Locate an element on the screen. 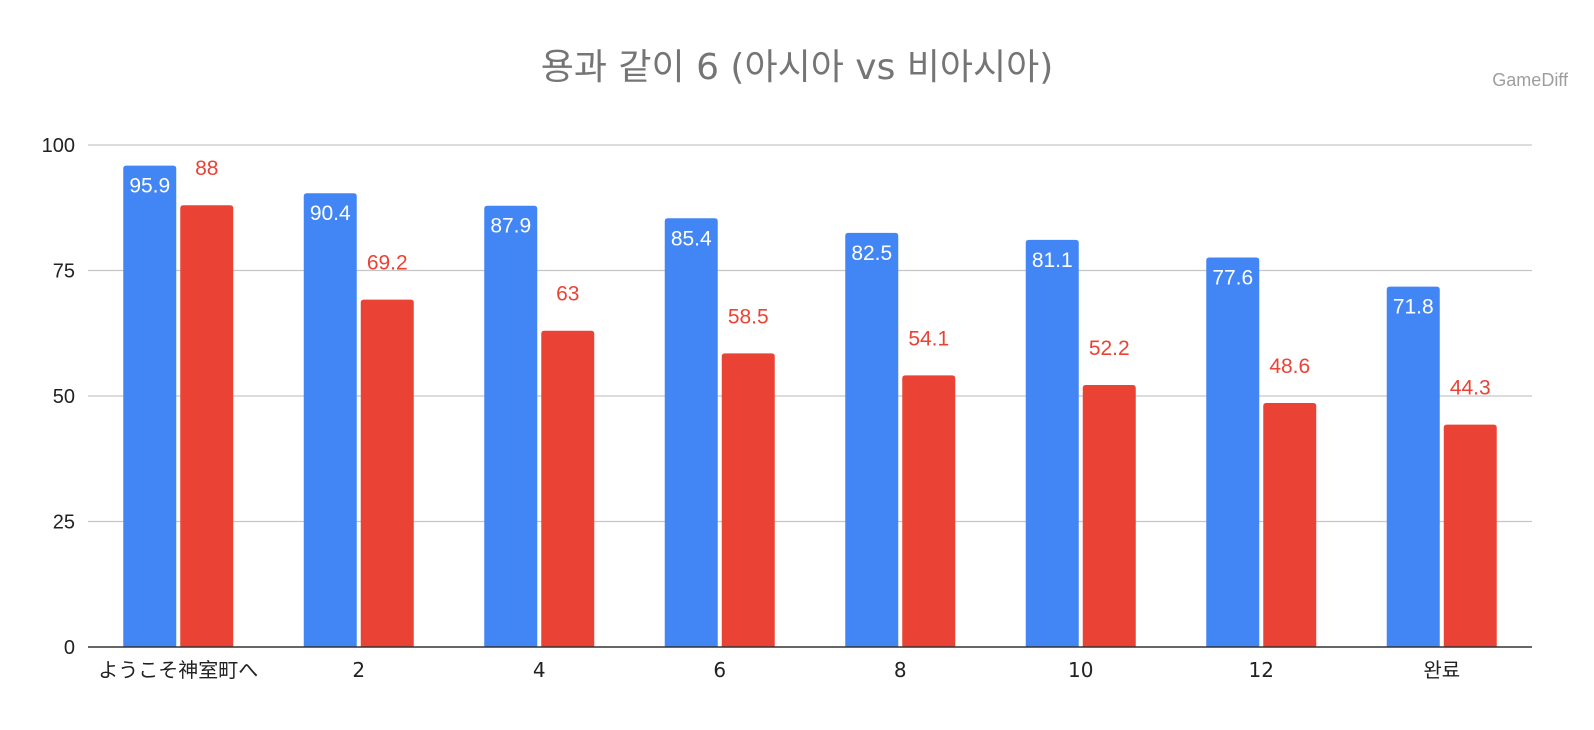  x-category-label: 2 is located at coordinates (358, 670).